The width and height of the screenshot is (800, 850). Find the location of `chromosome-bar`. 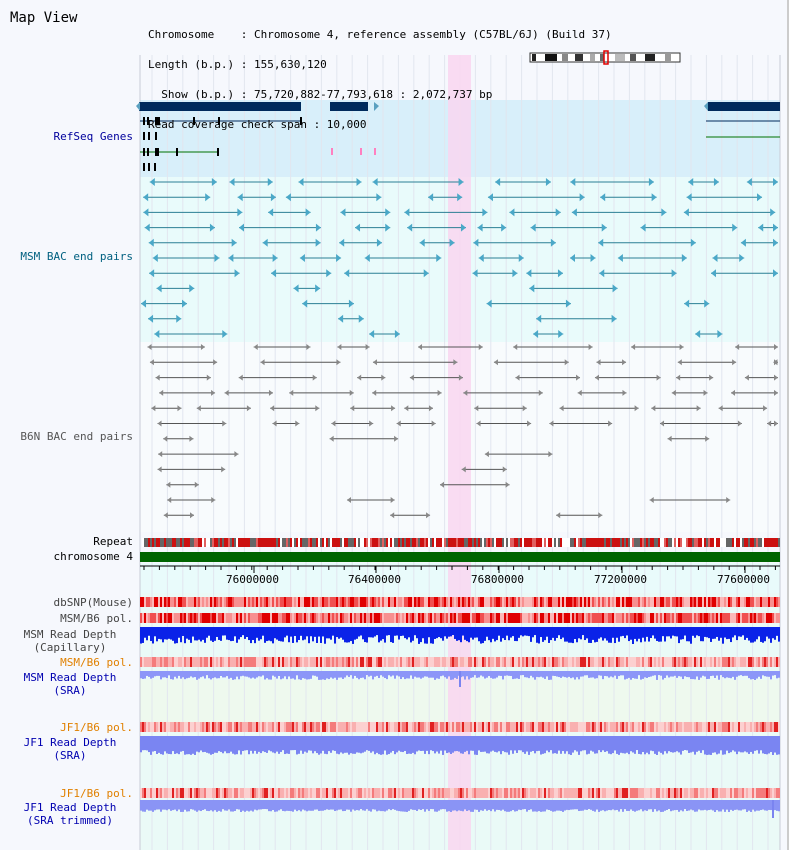

chromosome-bar is located at coordinates (460, 557).